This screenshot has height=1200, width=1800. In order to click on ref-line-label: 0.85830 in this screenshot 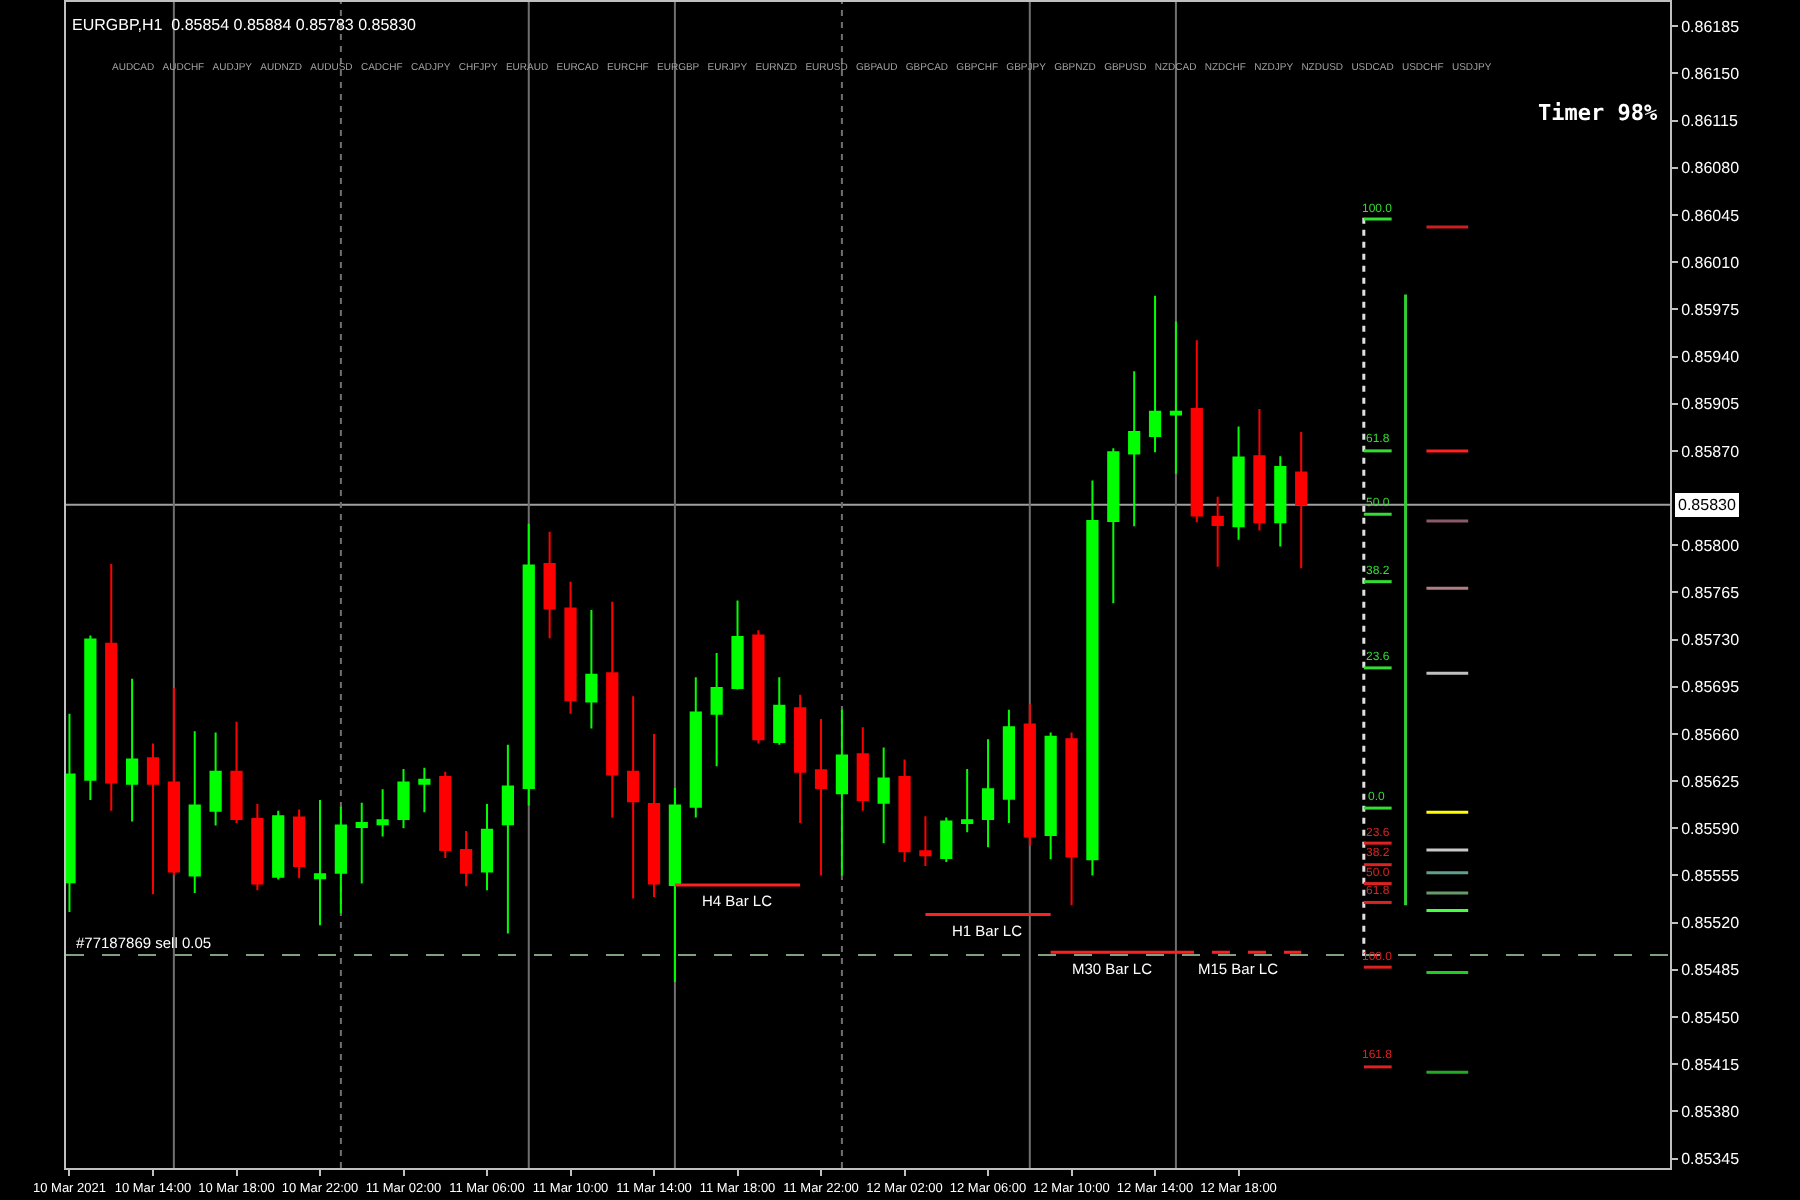, I will do `click(1707, 505)`.